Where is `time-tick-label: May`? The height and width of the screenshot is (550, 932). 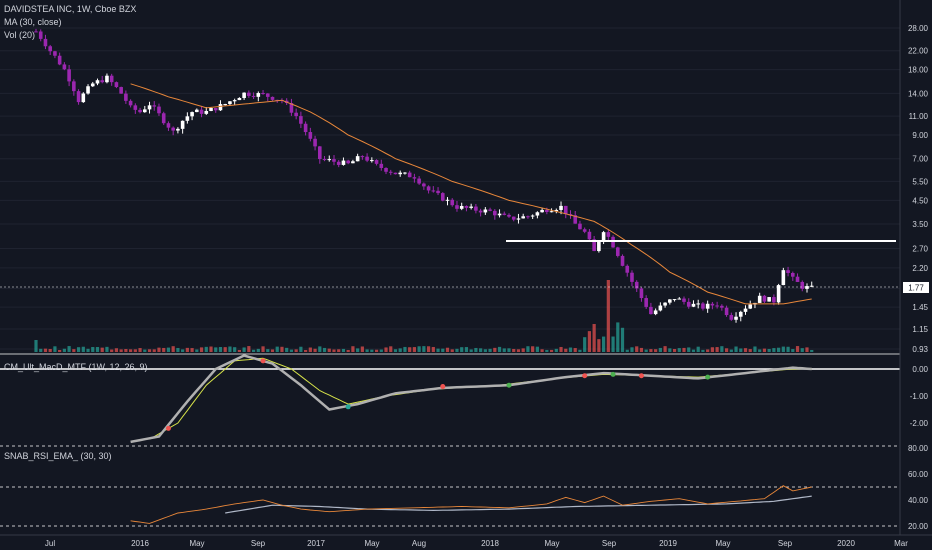
time-tick-label: May is located at coordinates (551, 543).